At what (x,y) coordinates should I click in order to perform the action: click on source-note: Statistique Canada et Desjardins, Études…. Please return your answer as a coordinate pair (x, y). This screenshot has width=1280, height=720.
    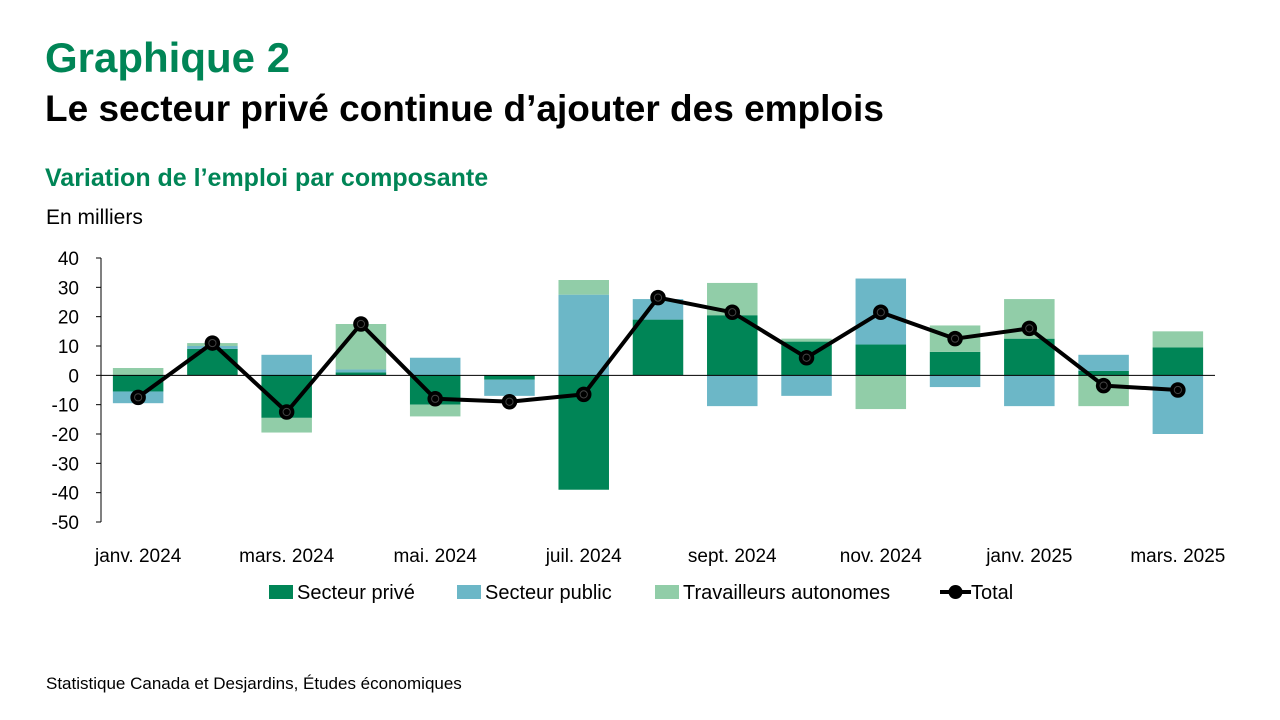
    Looking at the image, I should click on (254, 683).